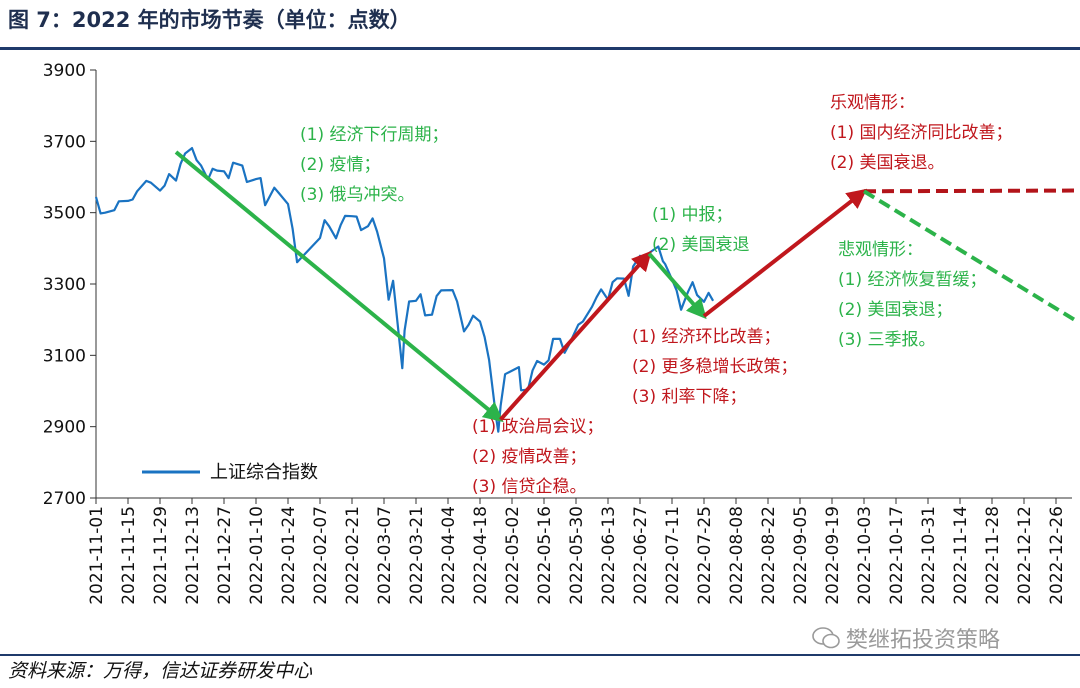  What do you see at coordinates (895, 310) in the screenshot?
I see `annotation-line: (2) 美国衰退；` at bounding box center [895, 310].